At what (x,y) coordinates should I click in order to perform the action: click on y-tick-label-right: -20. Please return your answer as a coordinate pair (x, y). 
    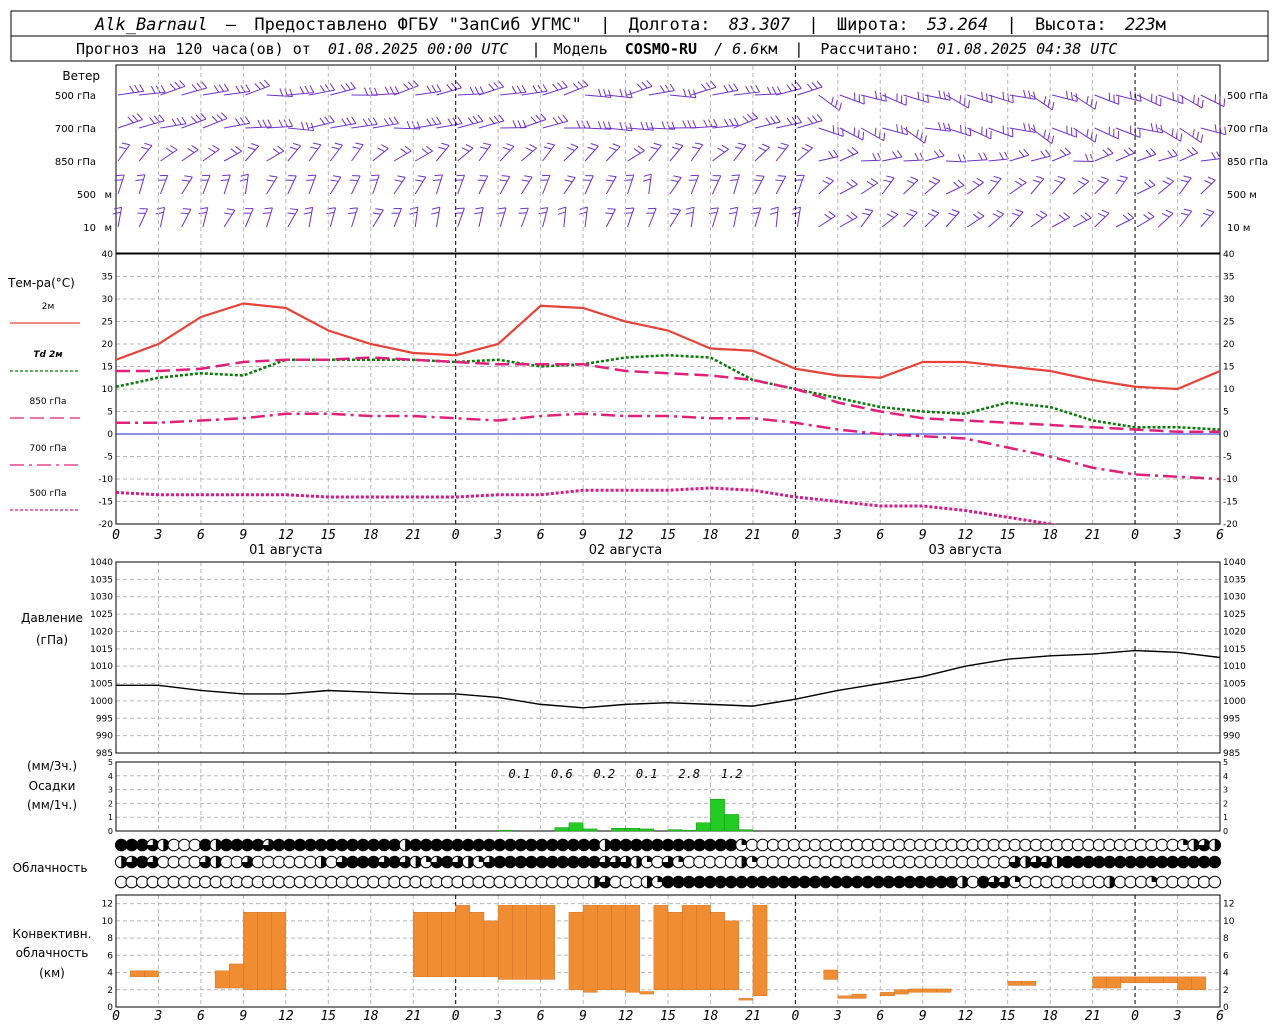
    Looking at the image, I should click on (1230, 525).